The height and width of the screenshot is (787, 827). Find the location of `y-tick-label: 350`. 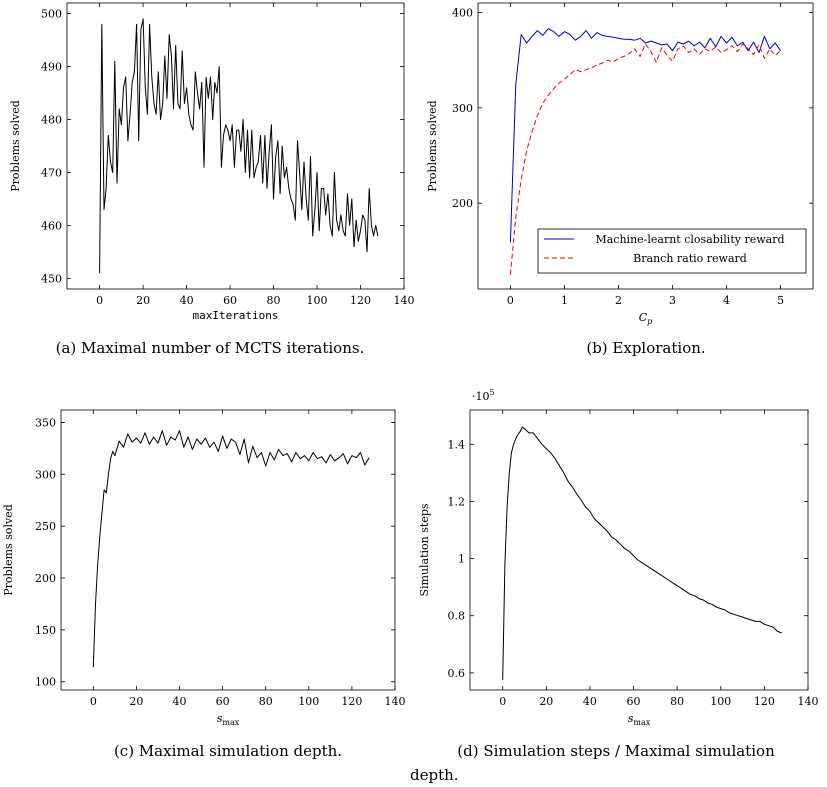

y-tick-label: 350 is located at coordinates (45, 422).